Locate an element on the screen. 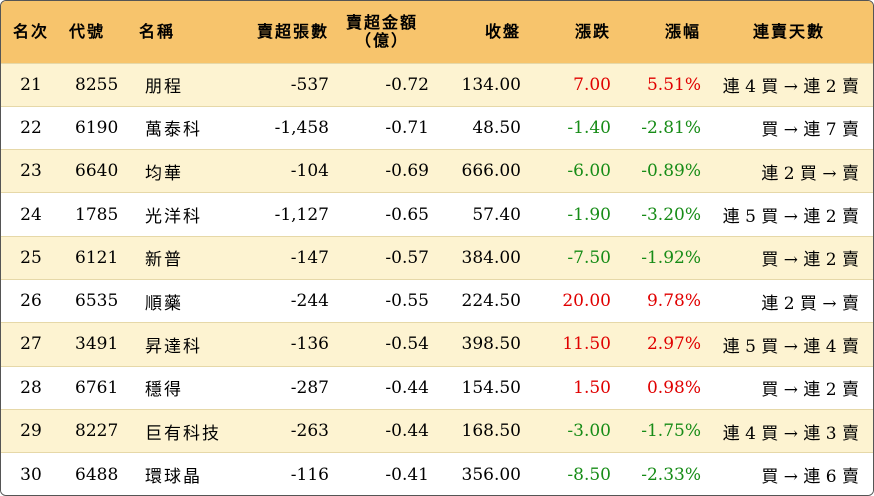 This screenshot has height=496, width=874. cell-change-pct: 0.98% is located at coordinates (673, 387).